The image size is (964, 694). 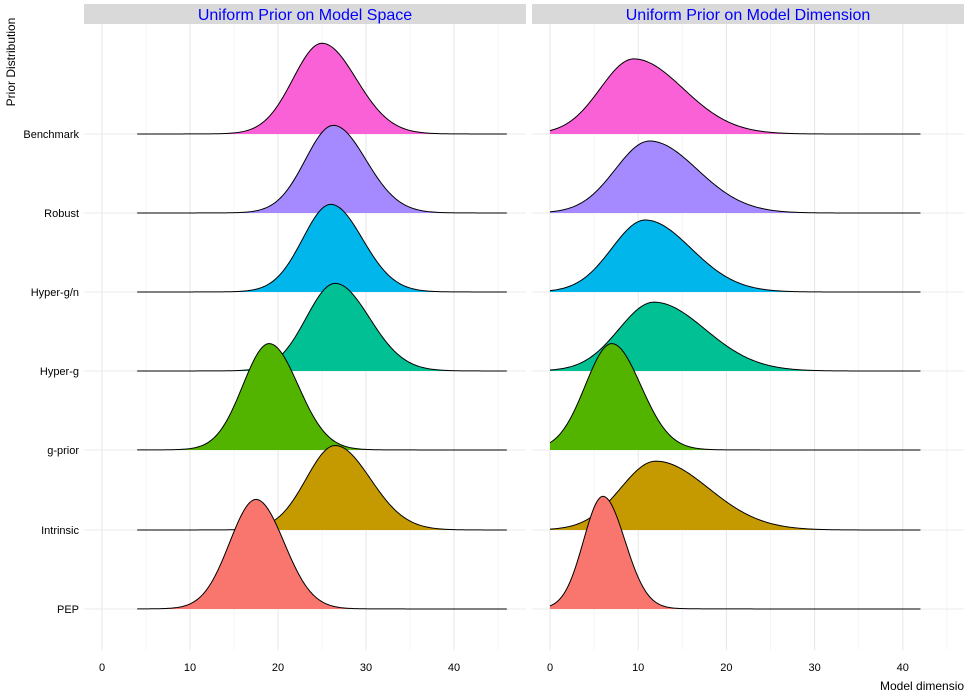 I want to click on y-axis-title: Prior Distribution, so click(x=11, y=62).